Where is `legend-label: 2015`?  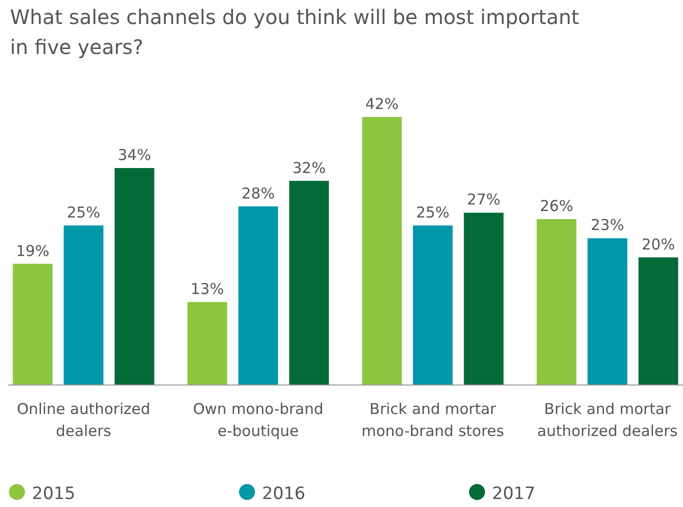 legend-label: 2015 is located at coordinates (54, 494).